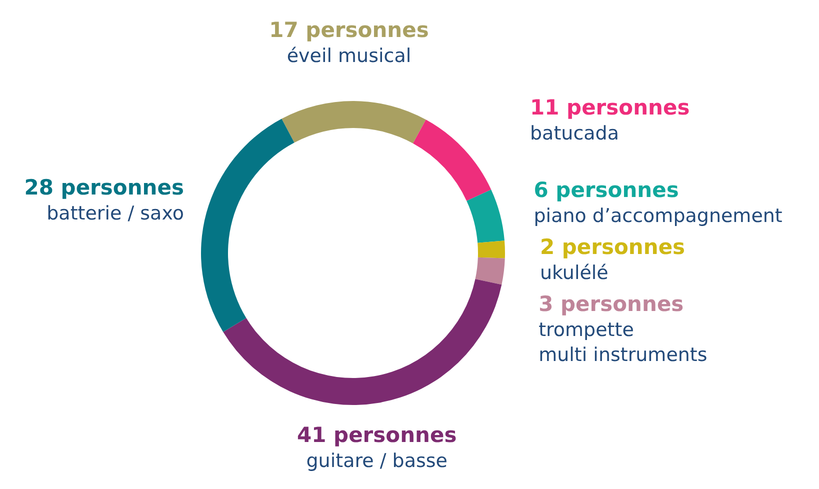 Image resolution: width=819 pixels, height=489 pixels. I want to click on data-label: 3 personnes, so click(611, 304).